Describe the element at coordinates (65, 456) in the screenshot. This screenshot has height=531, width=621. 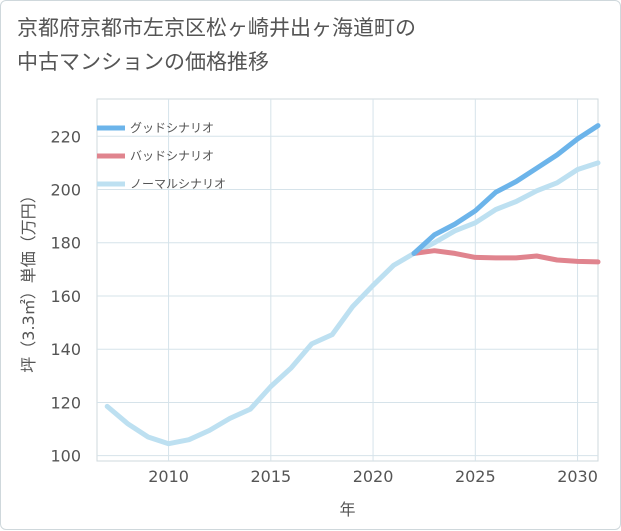
I see `y-tick-label-100: 100` at that location.